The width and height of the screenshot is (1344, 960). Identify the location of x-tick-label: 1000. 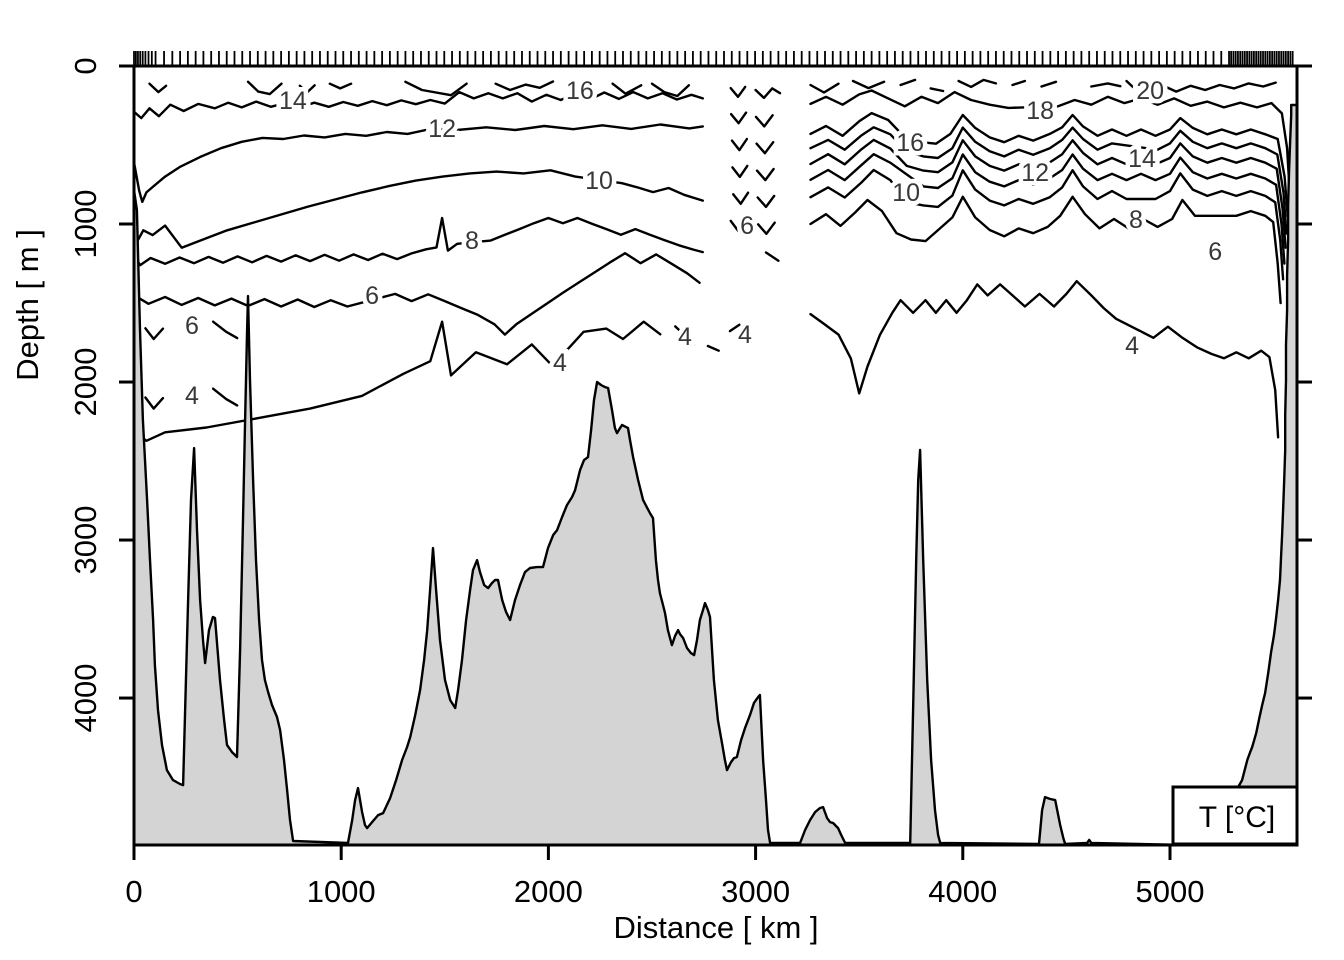
(341, 891).